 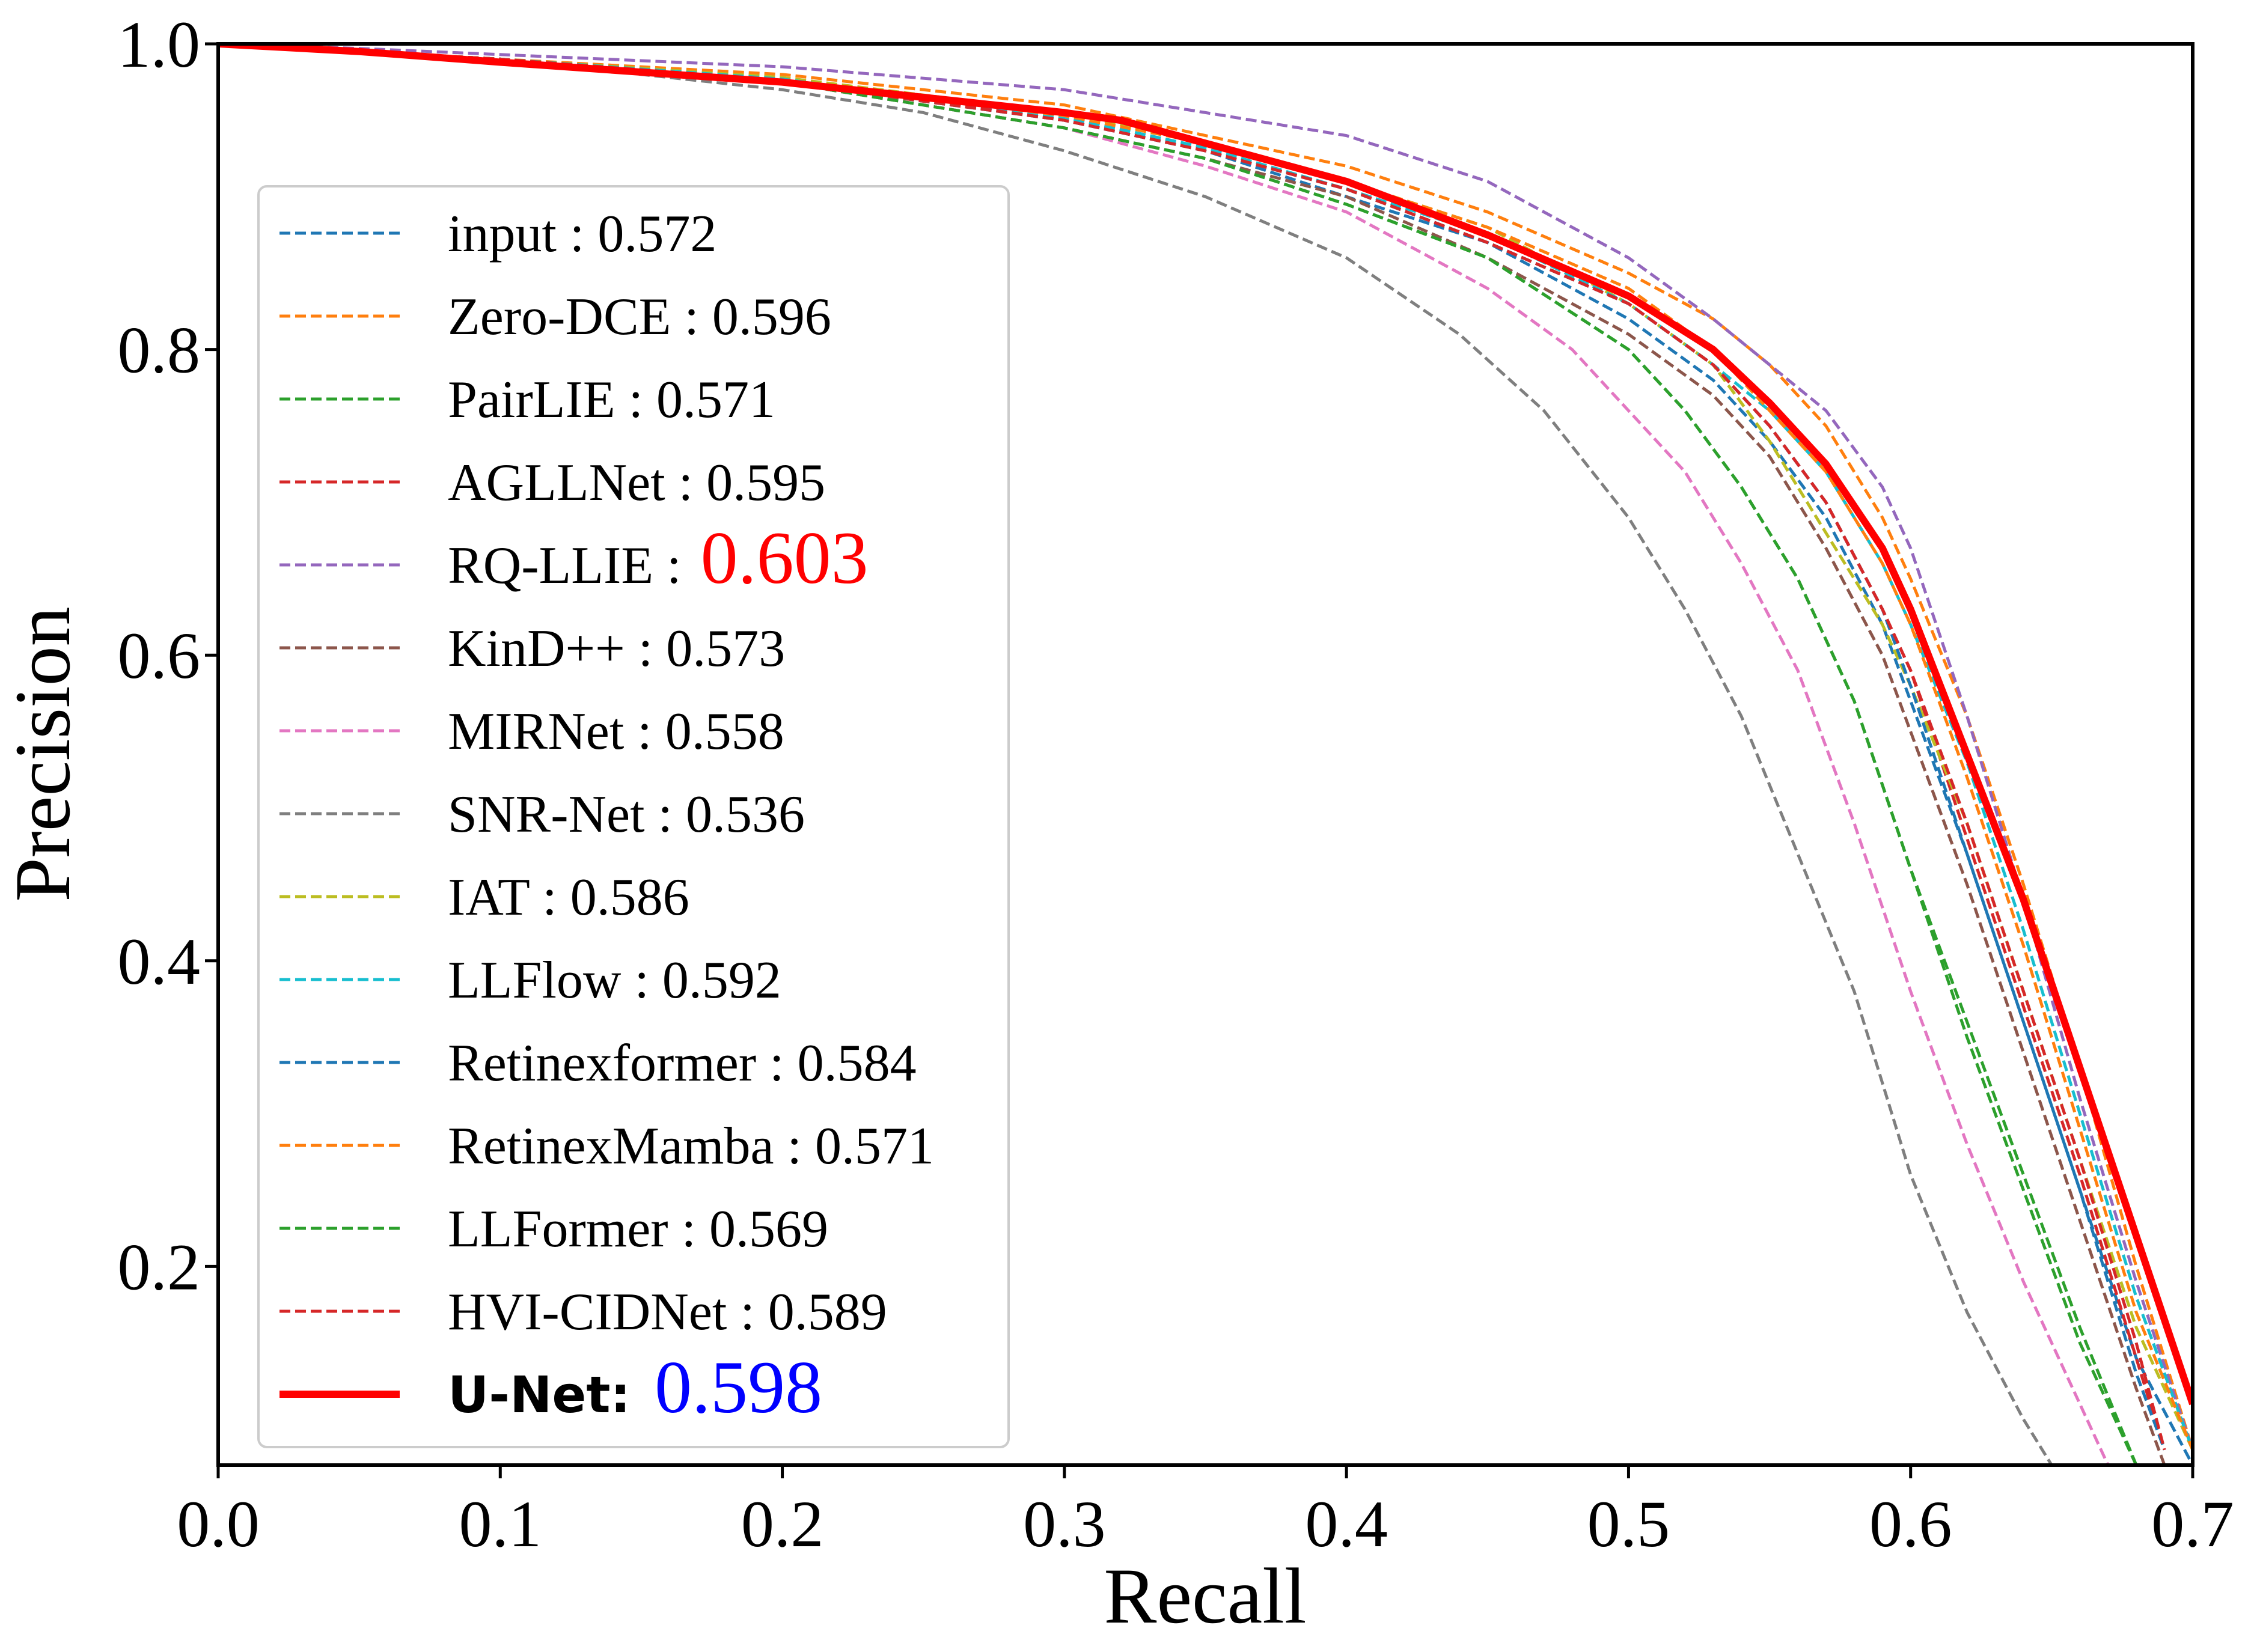 I want to click on legend-series-score: 0.536, so click(x=745, y=814).